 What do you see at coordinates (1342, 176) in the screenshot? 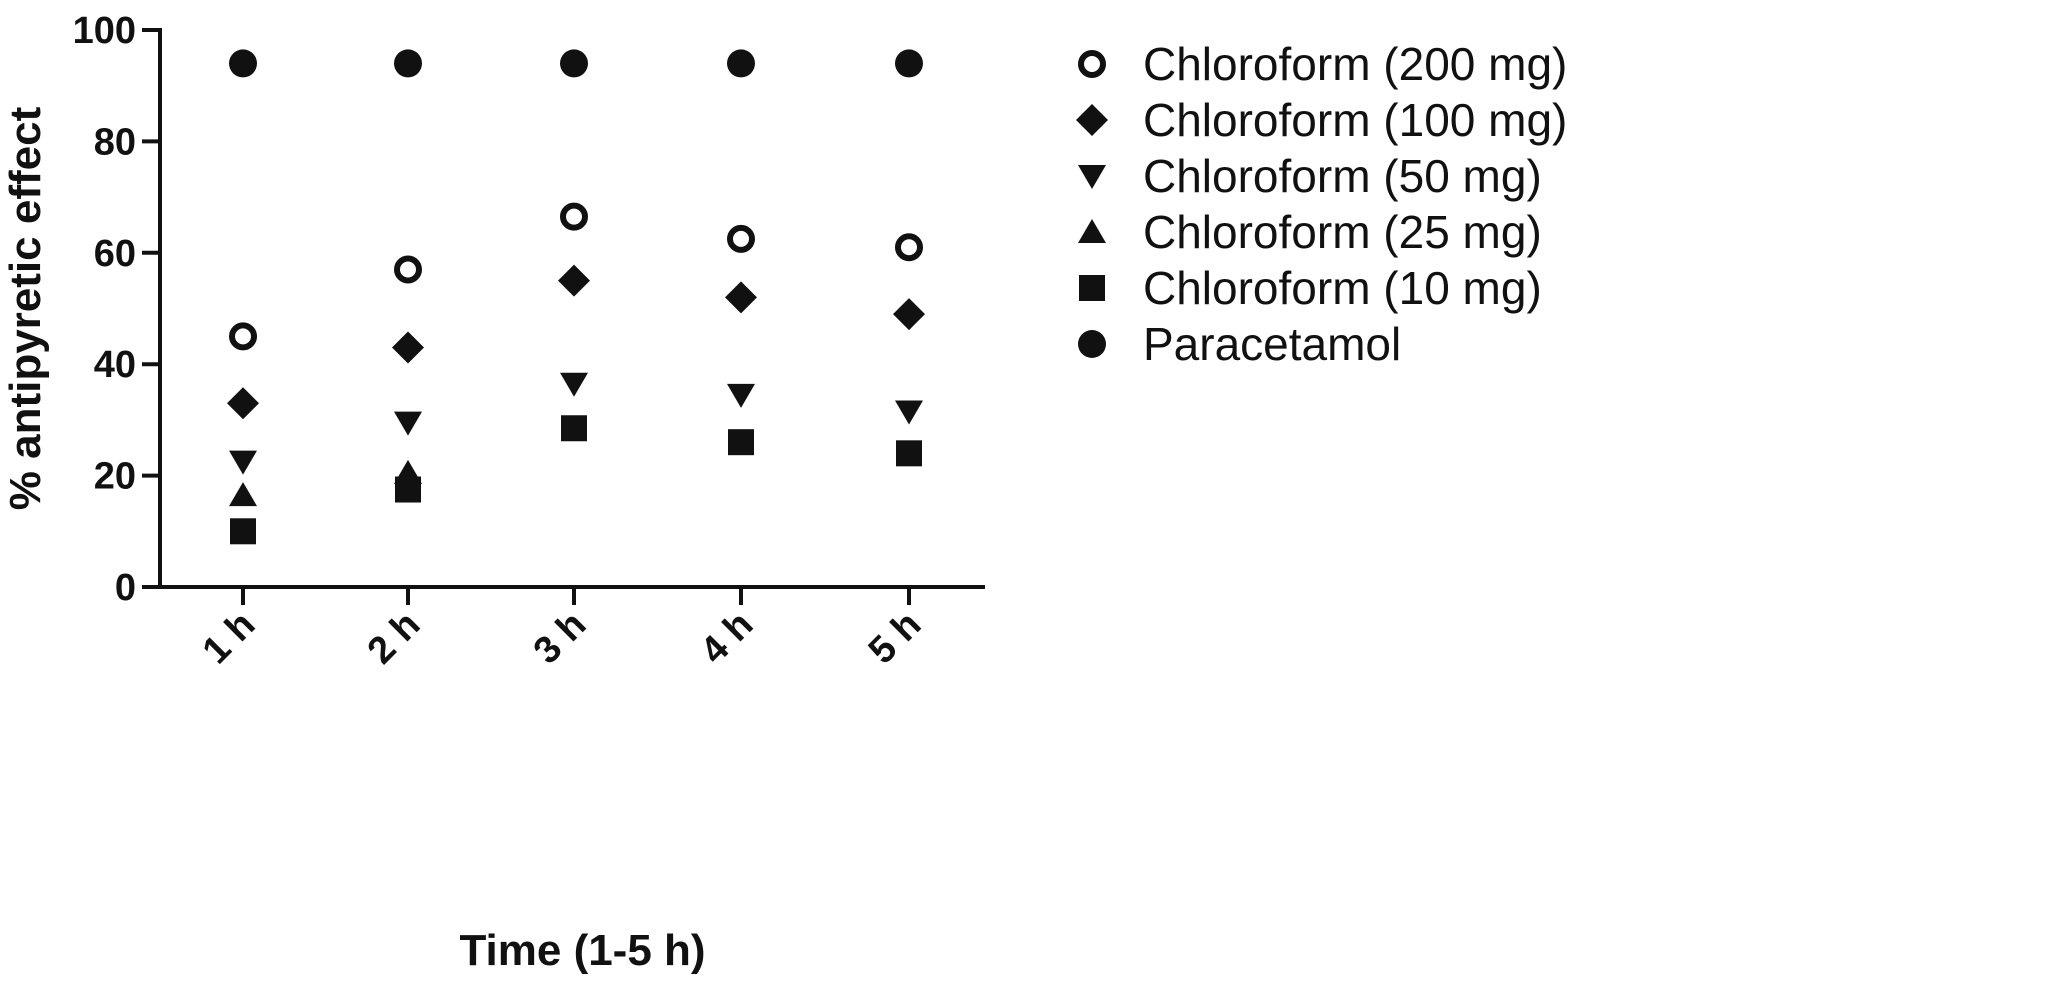
I see `legend-label: Chloroform (50 mg)` at bounding box center [1342, 176].